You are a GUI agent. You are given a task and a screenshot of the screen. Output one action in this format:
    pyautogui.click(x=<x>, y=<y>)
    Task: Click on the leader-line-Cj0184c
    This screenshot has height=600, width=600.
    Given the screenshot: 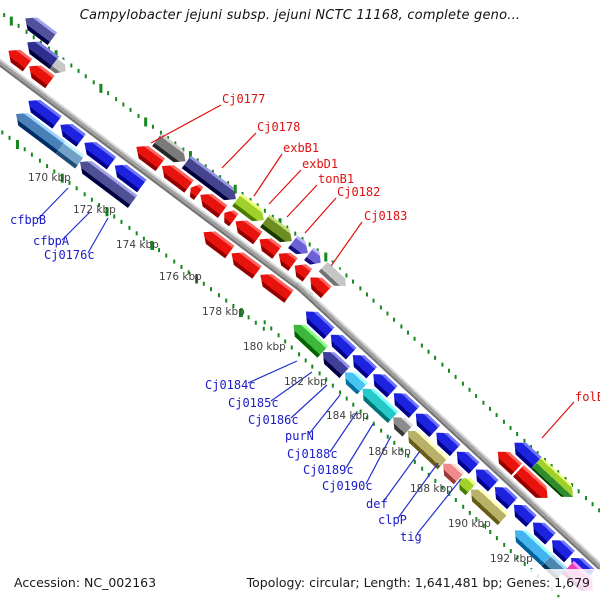 What is the action you would take?
    pyautogui.click(x=272, y=372)
    